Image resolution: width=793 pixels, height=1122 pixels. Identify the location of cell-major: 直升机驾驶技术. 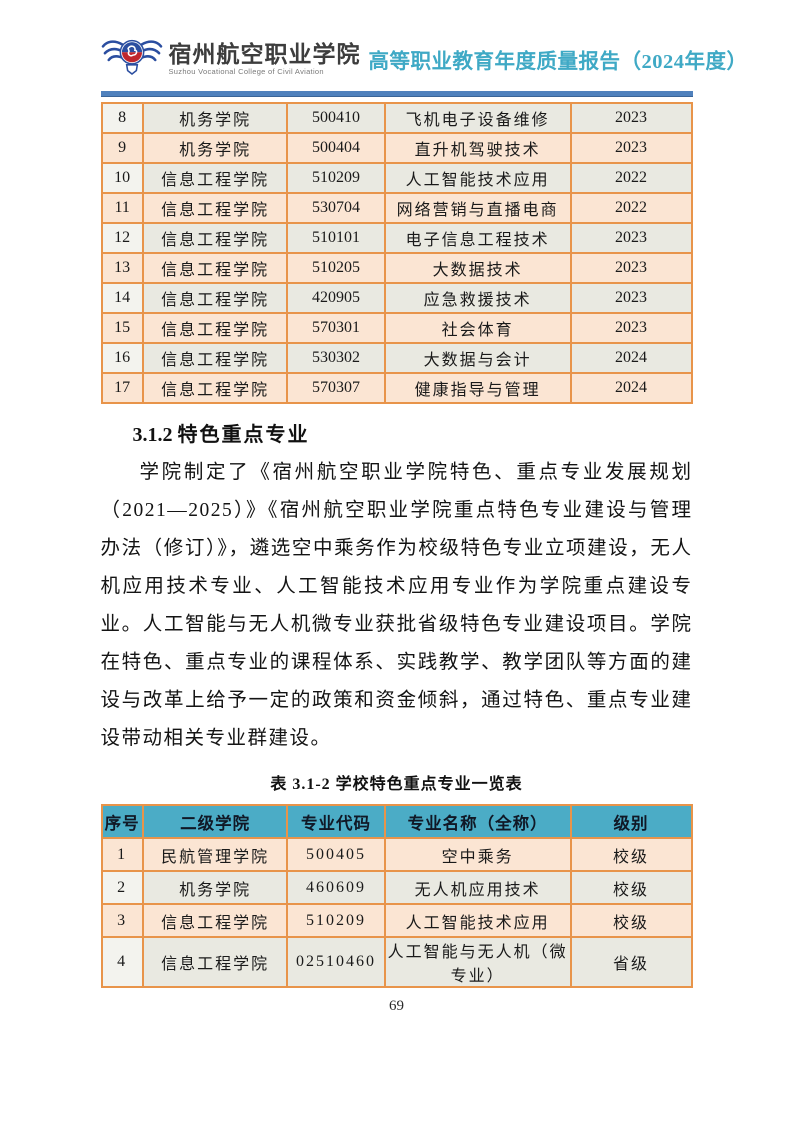
(477, 148).